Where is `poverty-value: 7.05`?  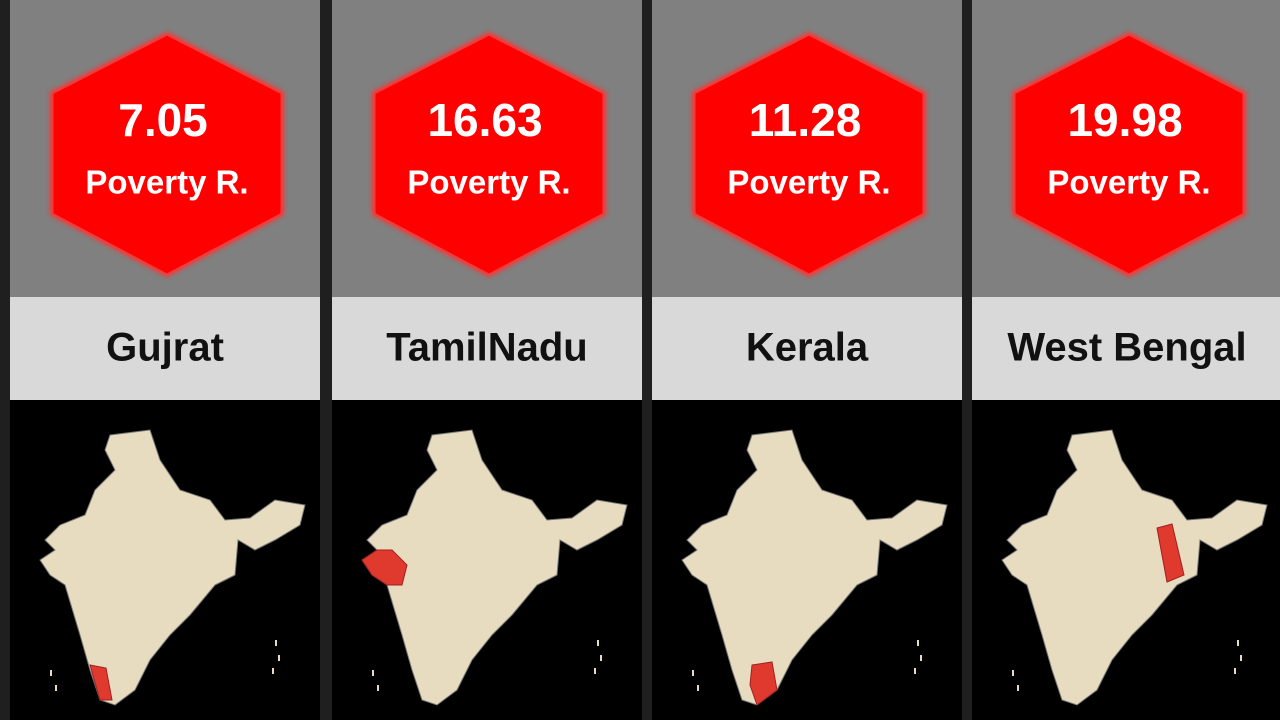 poverty-value: 7.05 is located at coordinates (163, 120).